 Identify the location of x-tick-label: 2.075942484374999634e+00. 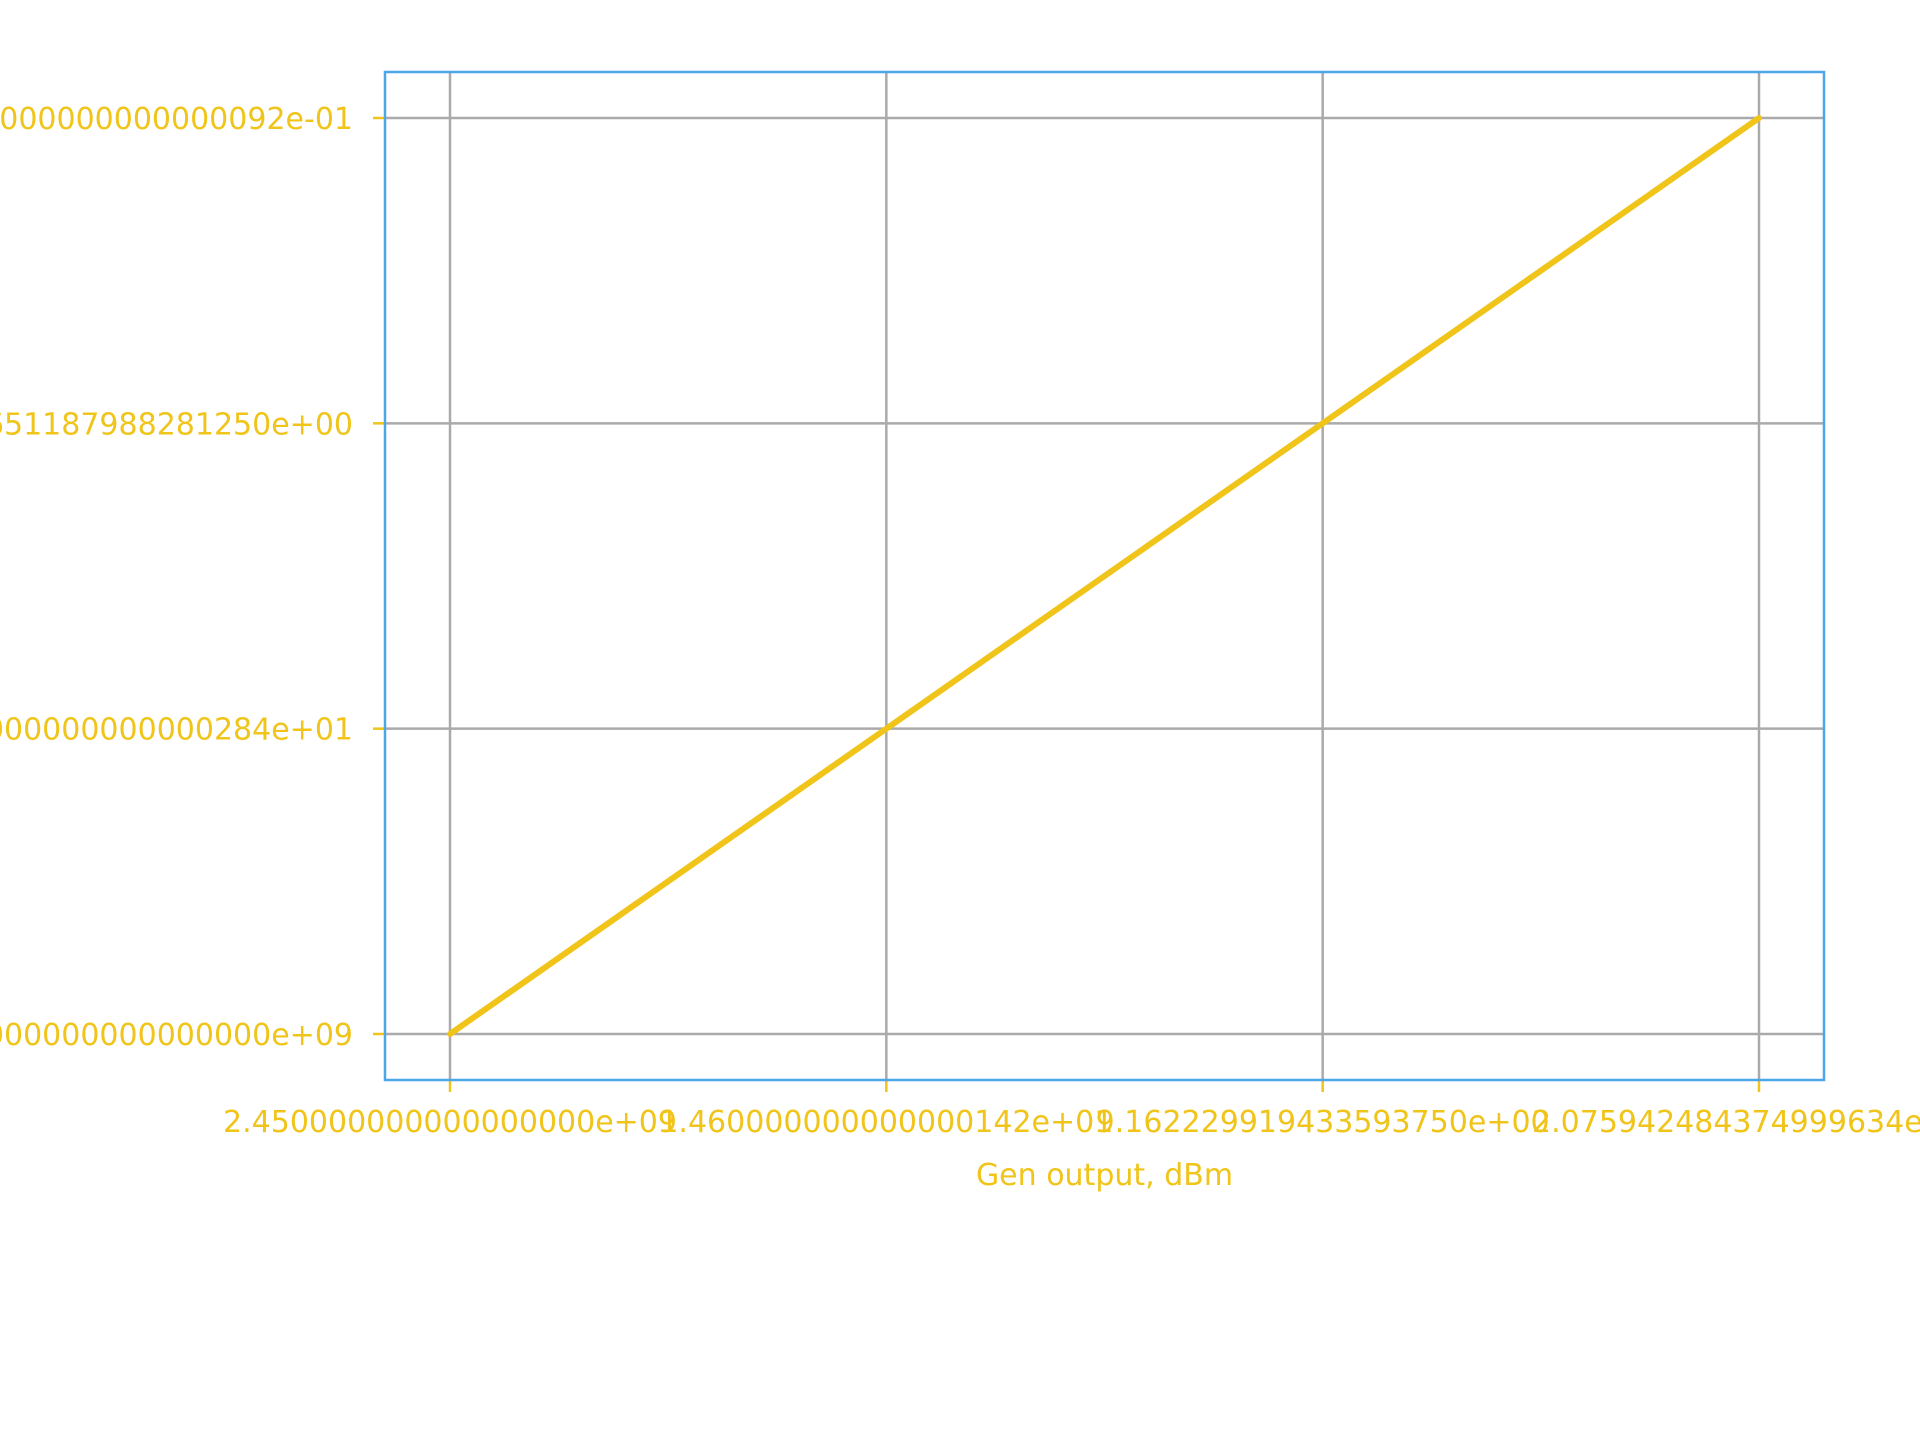
(1726, 1122).